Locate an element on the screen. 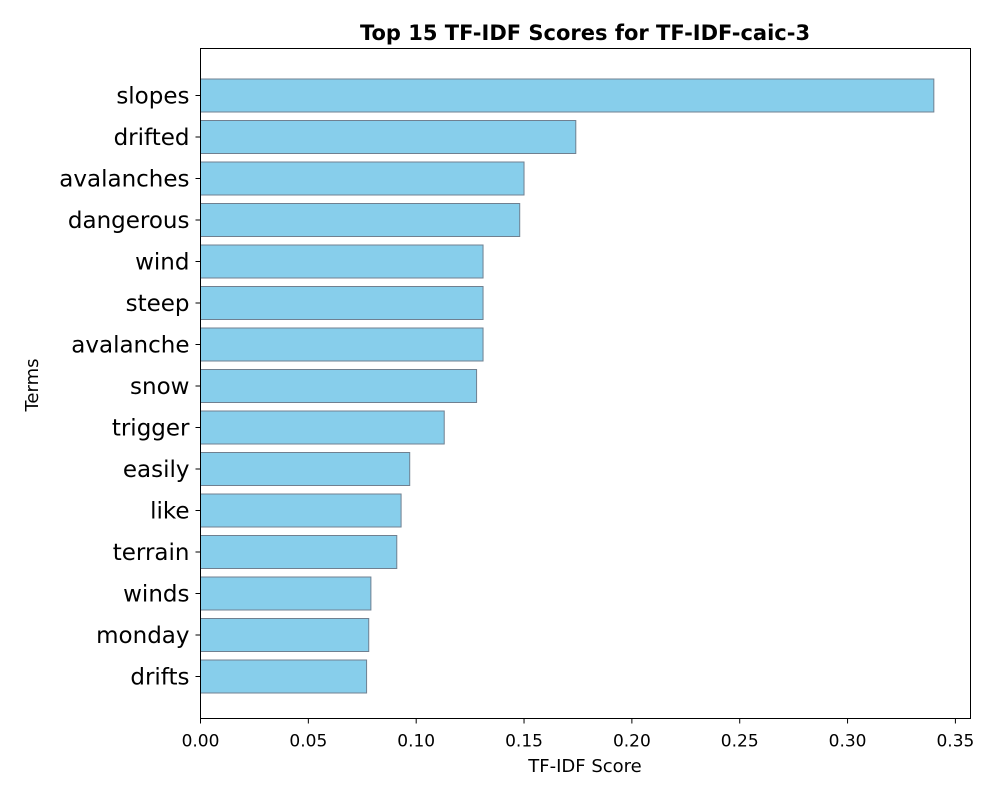 The height and width of the screenshot is (800, 1000). bar-winds is located at coordinates (286, 593).